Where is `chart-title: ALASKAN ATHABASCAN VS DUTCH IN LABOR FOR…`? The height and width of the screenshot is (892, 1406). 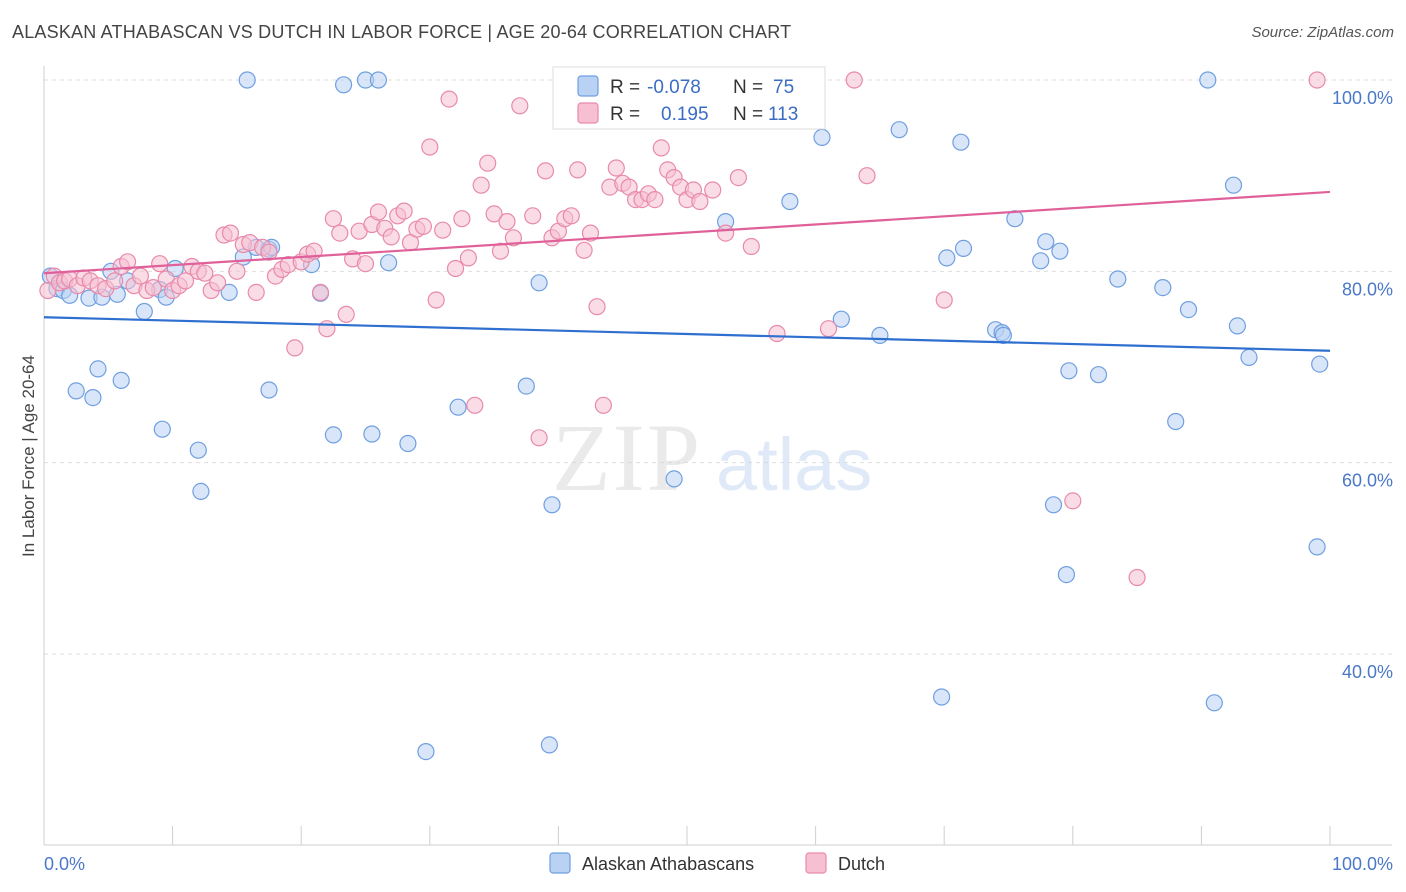
chart-title: ALASKAN ATHABASCAN VS DUTCH IN LABOR FOR… is located at coordinates (402, 32).